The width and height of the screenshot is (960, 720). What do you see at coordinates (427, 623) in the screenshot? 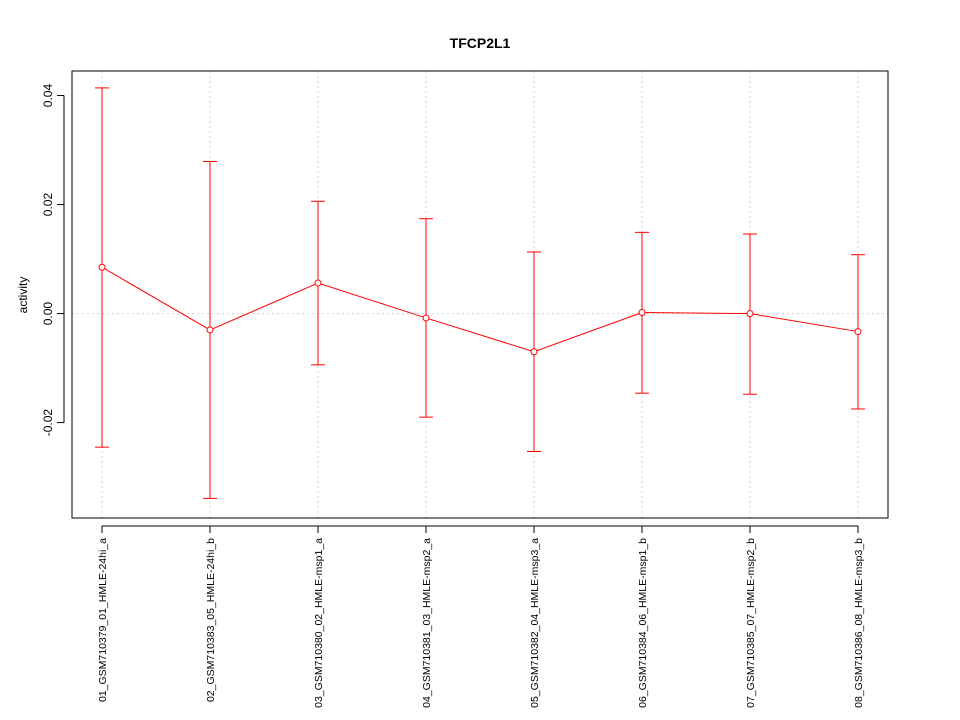
I see `x-tick-label: 04_GSM710381_03_HMLE-msp2_a` at bounding box center [427, 623].